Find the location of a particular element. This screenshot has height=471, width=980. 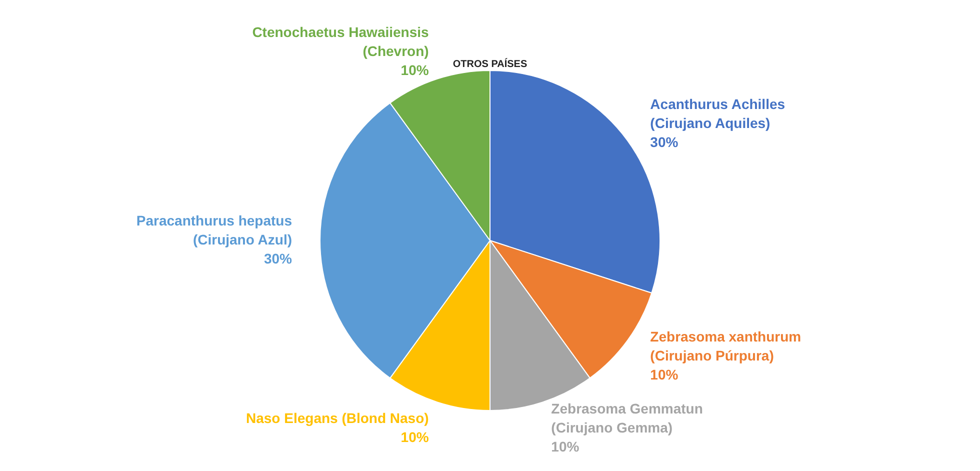

slice-label: Zebrasoma xanthurum (Cirujano Púrpura) is located at coordinates (726, 346).